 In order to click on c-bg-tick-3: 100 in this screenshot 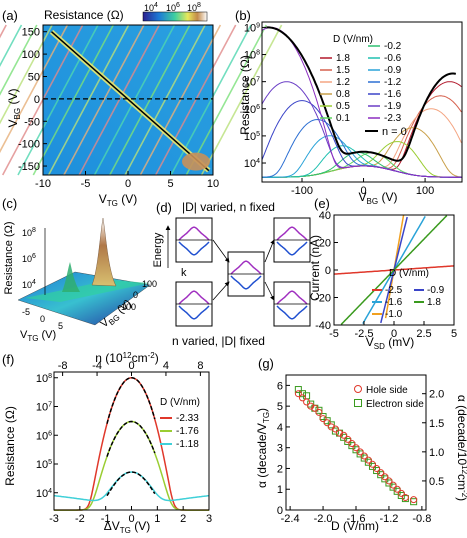, I will do `click(149, 284)`.